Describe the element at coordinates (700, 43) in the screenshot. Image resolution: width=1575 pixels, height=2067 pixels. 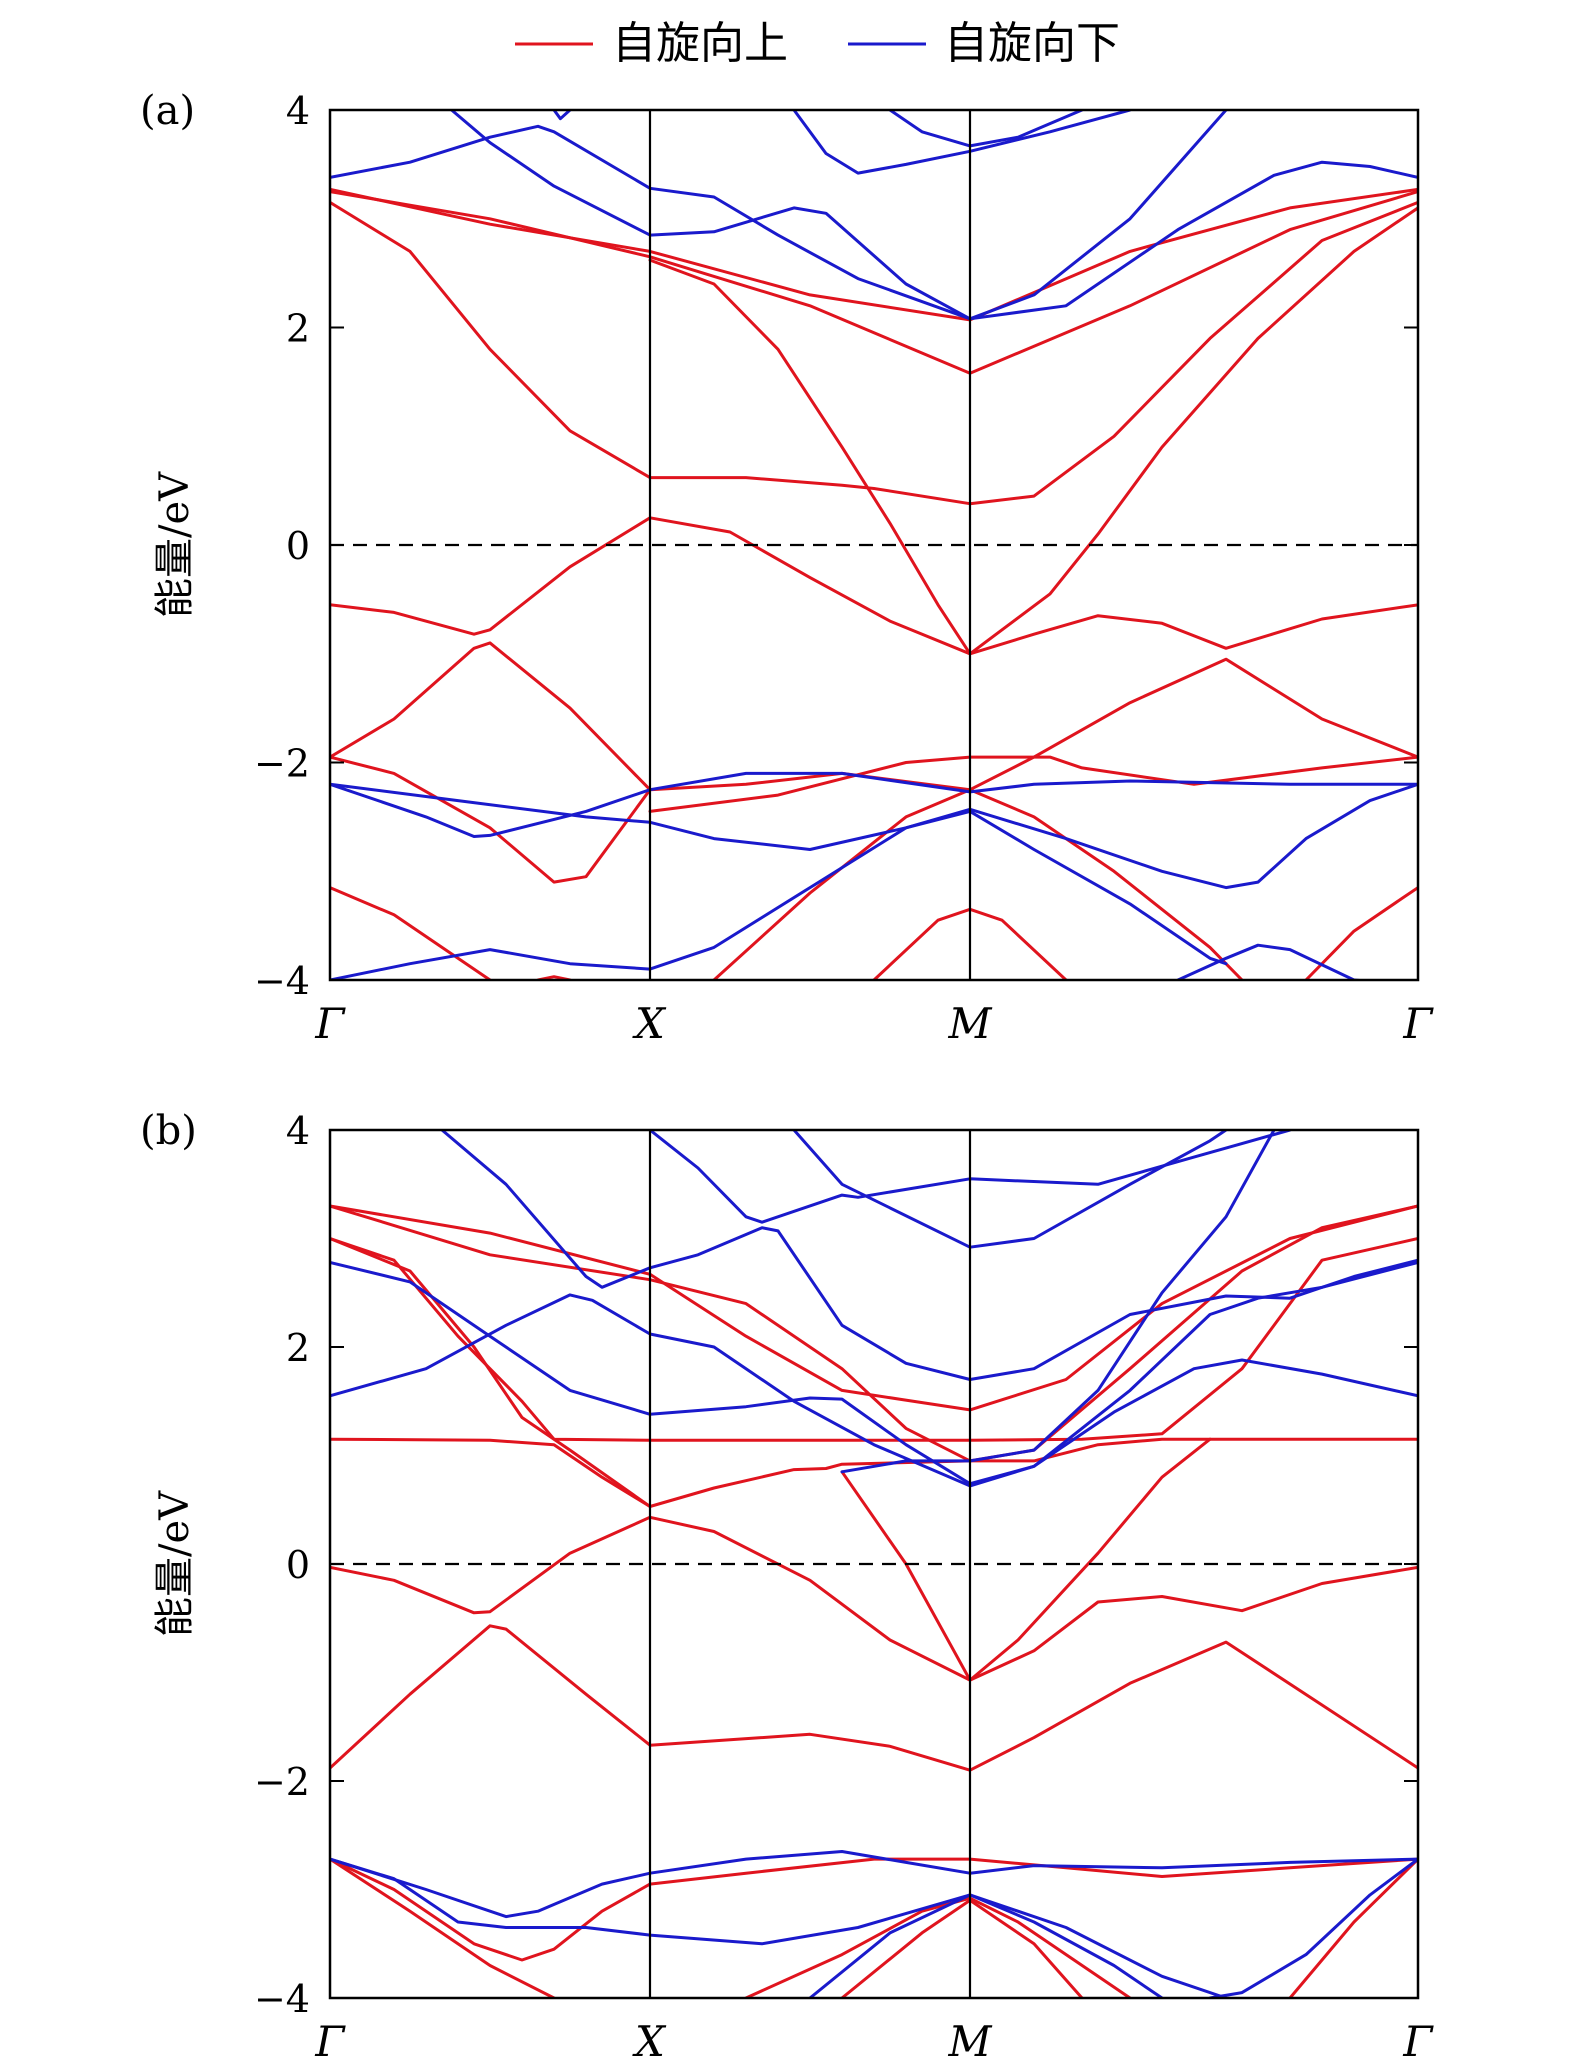
I see `legend-label-spin-up: 自旋向上` at that location.